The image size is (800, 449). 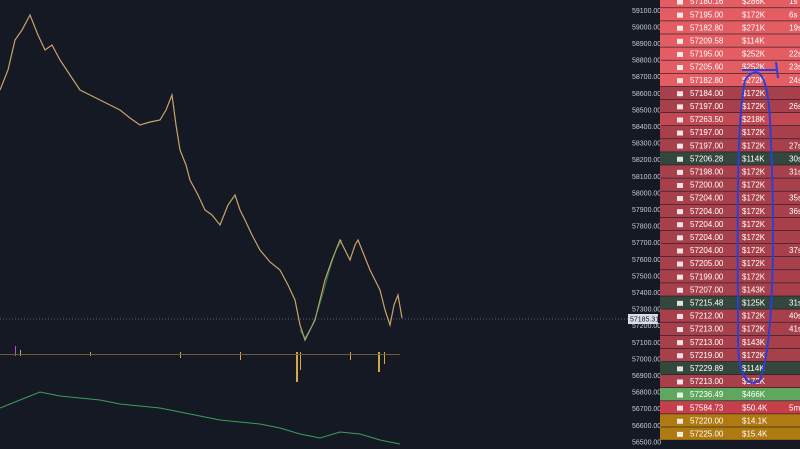 What do you see at coordinates (754, 80) in the screenshot?
I see `trade-amount: $272K` at bounding box center [754, 80].